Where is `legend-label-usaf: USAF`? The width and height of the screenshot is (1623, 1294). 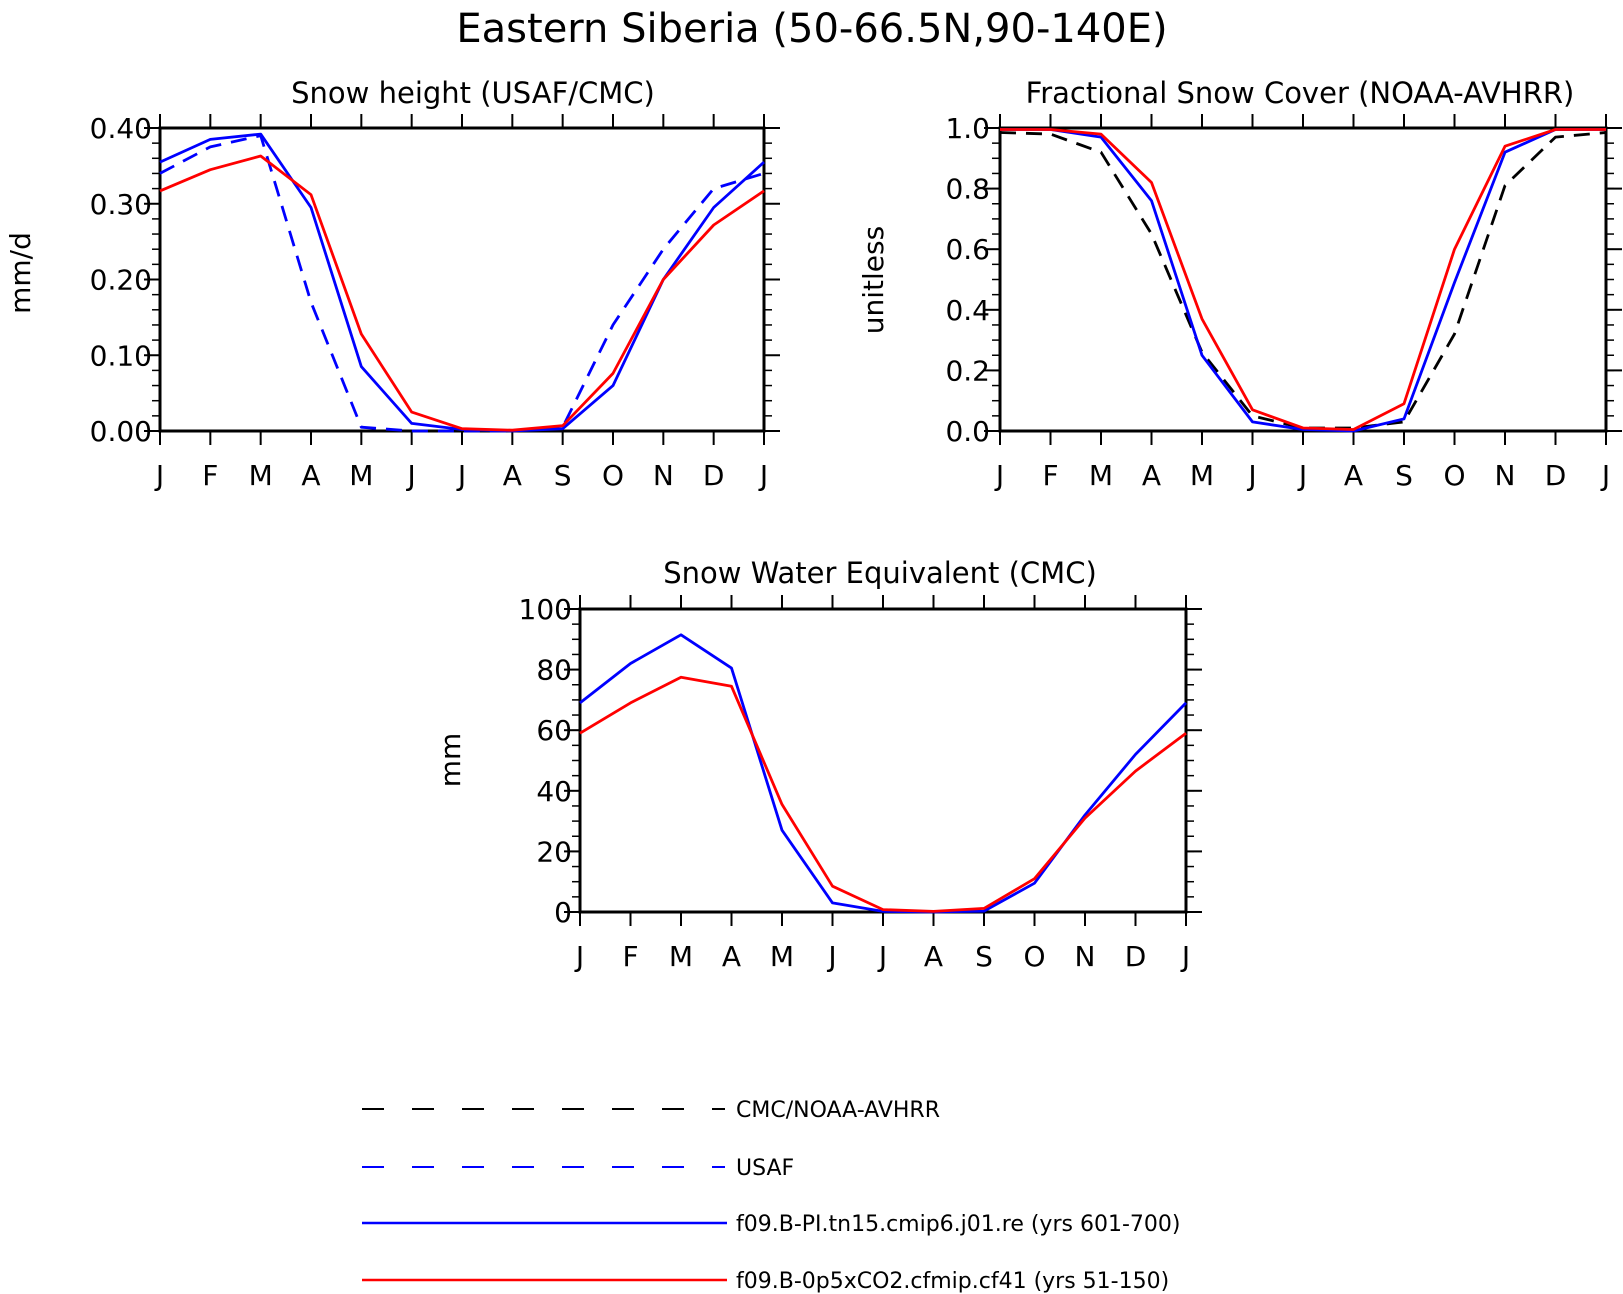
legend-label-usaf: USAF is located at coordinates (765, 1168).